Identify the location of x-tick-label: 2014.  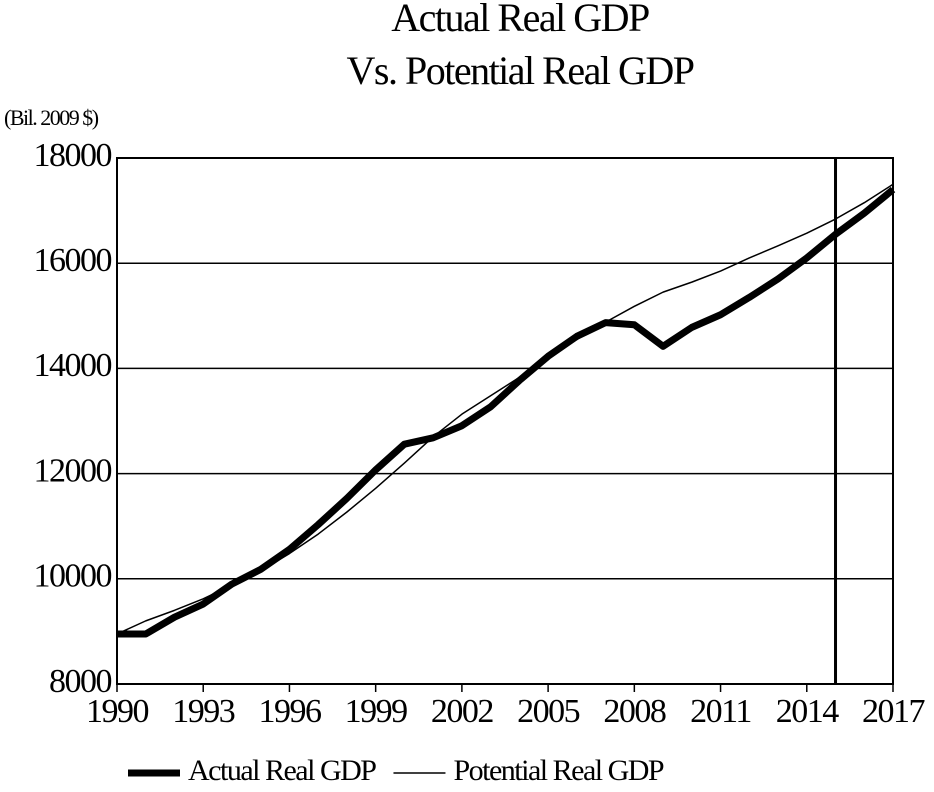
(808, 711).